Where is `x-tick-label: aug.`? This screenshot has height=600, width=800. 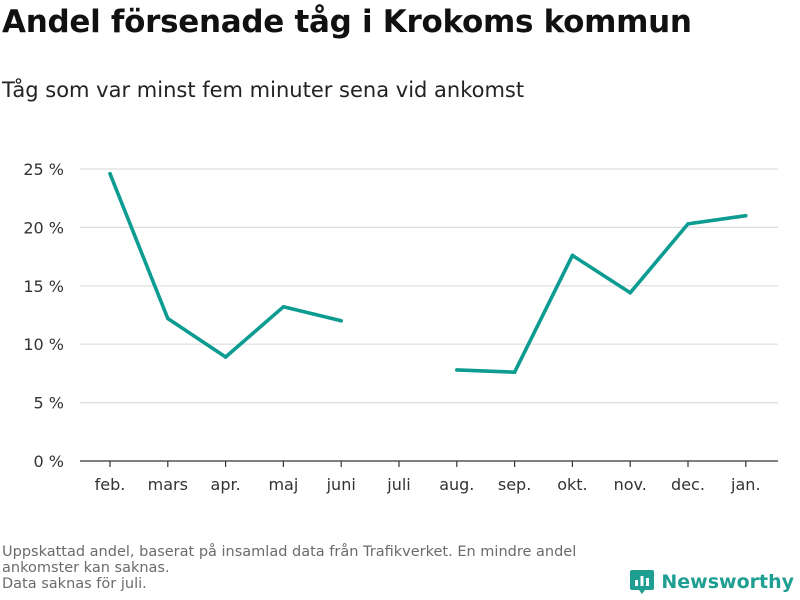 x-tick-label: aug. is located at coordinates (456, 484).